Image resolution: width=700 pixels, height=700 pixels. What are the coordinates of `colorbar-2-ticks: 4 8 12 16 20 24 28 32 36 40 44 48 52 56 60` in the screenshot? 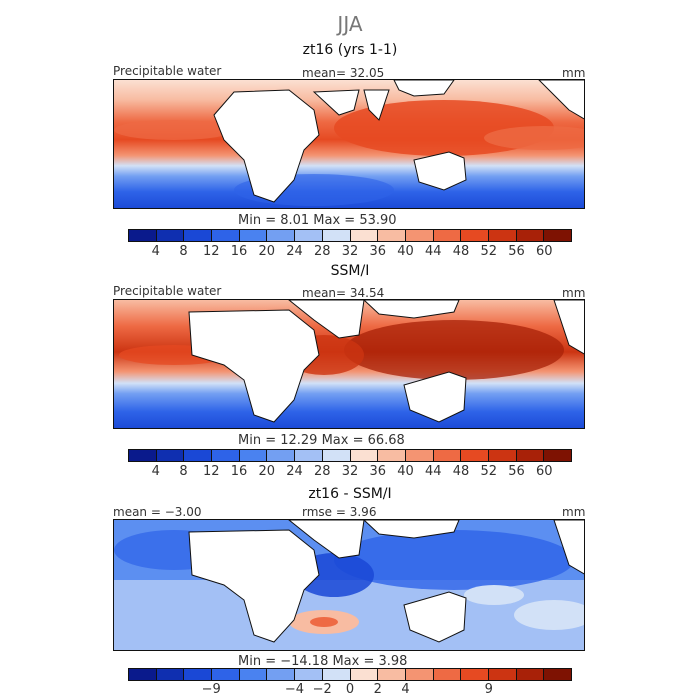 It's located at (350, 472).